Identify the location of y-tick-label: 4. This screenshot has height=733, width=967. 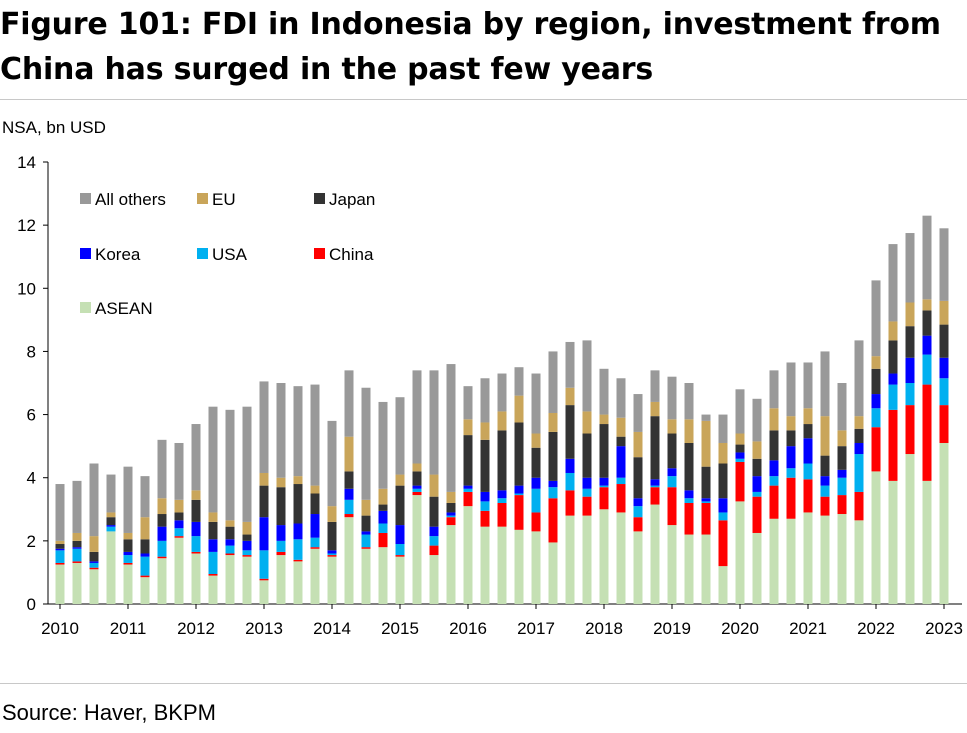
(31, 478).